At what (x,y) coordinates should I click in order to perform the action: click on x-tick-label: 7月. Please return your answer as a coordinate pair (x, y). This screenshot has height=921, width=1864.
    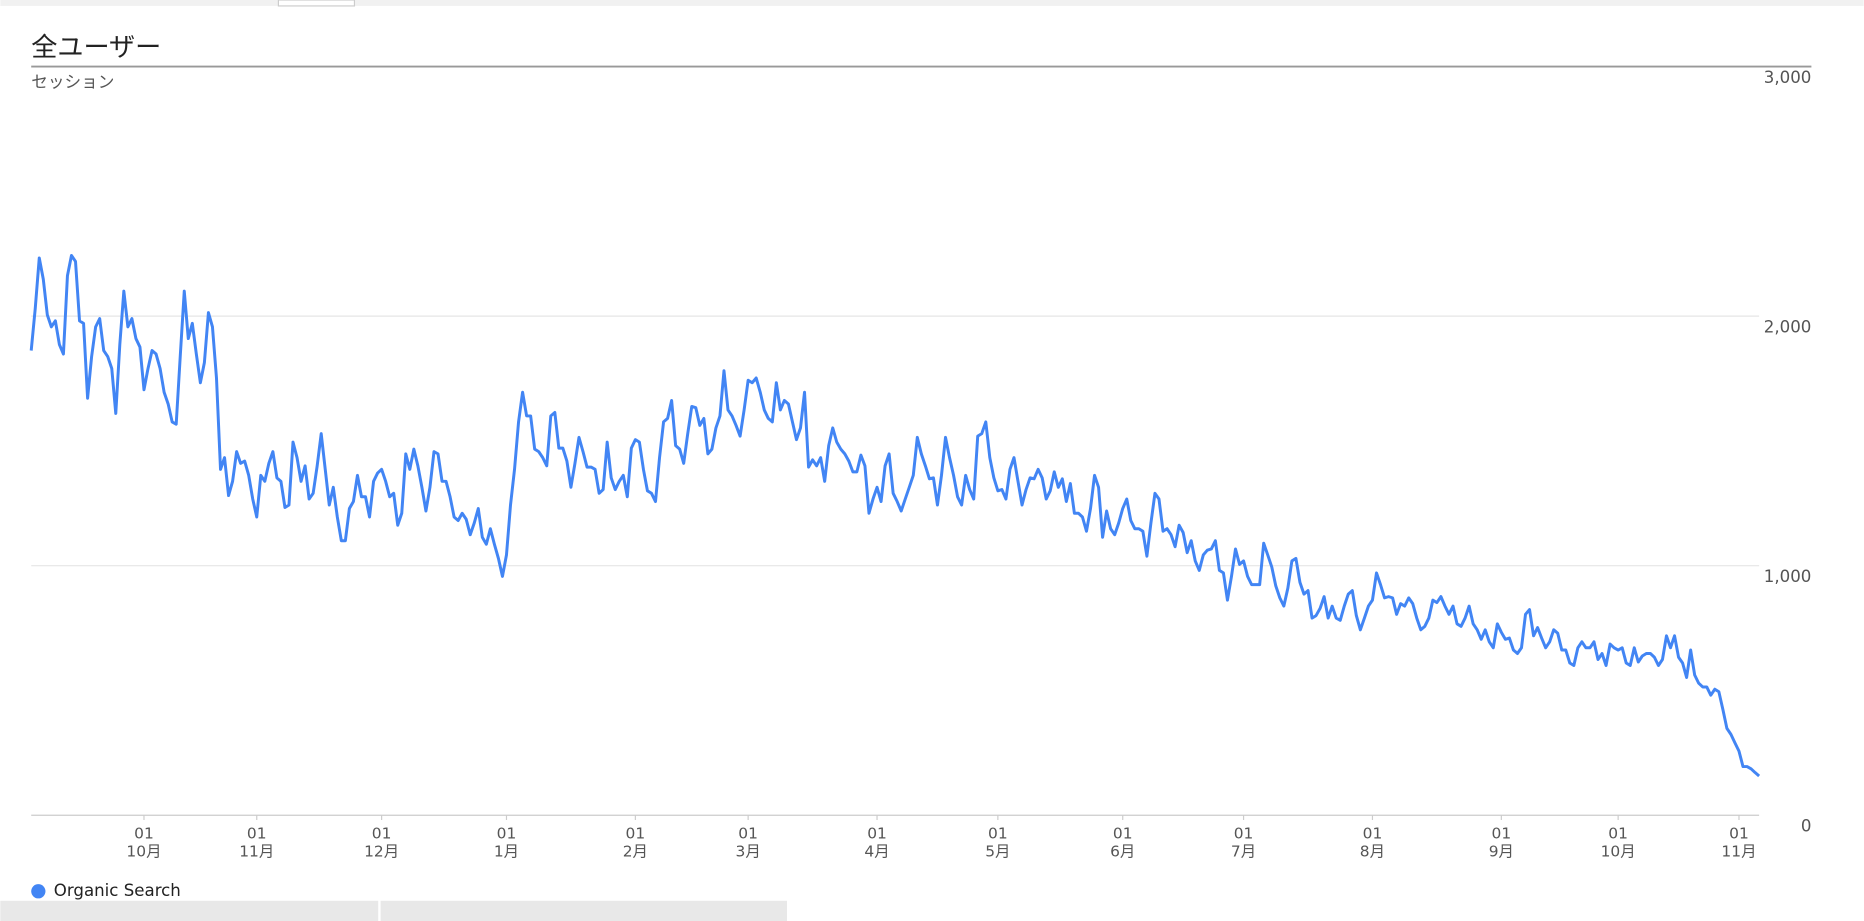
    Looking at the image, I should click on (1243, 852).